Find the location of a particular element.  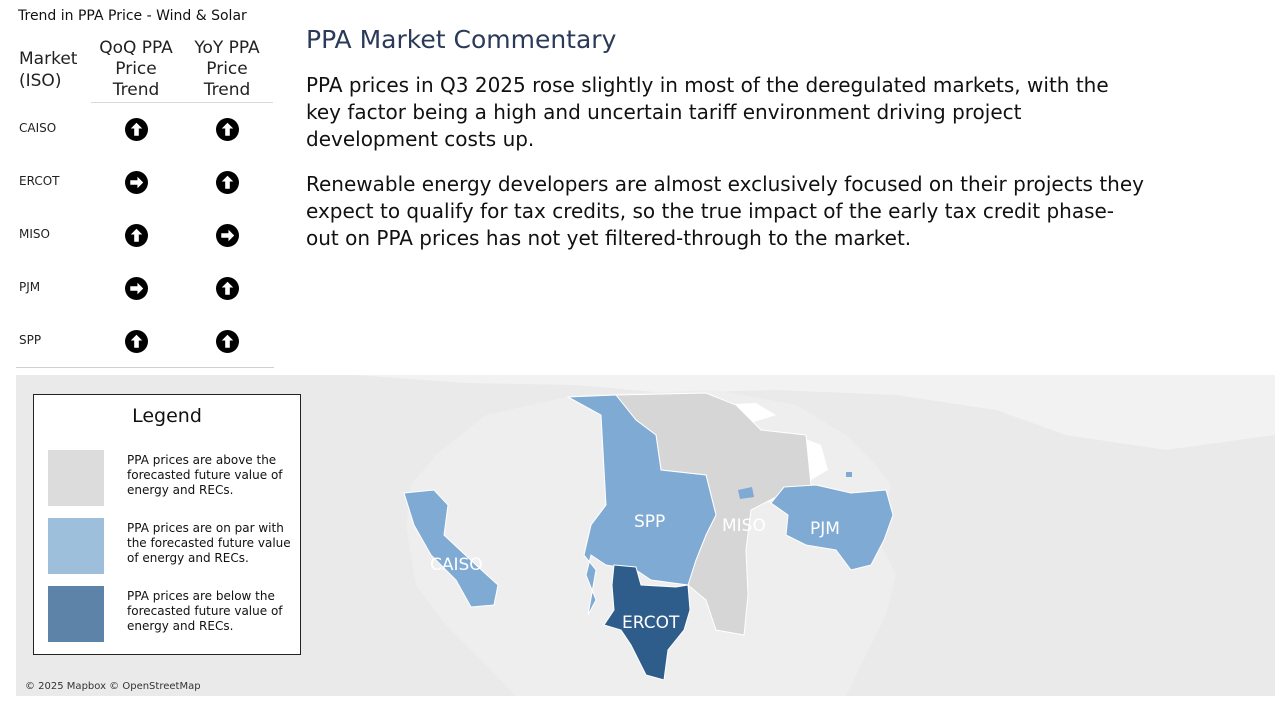

row-label-spp: SPP is located at coordinates (30, 340).